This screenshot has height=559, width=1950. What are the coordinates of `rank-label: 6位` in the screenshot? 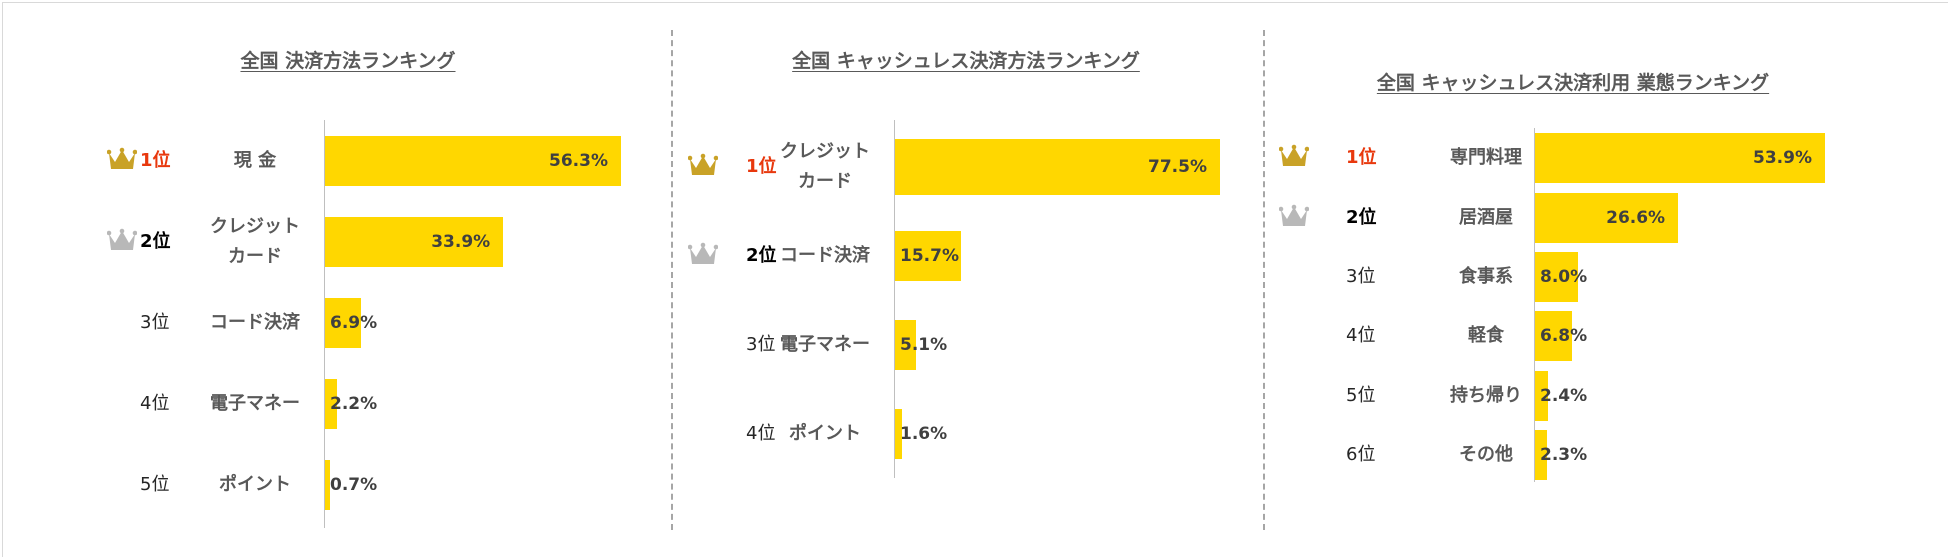 It's located at (1361, 454).